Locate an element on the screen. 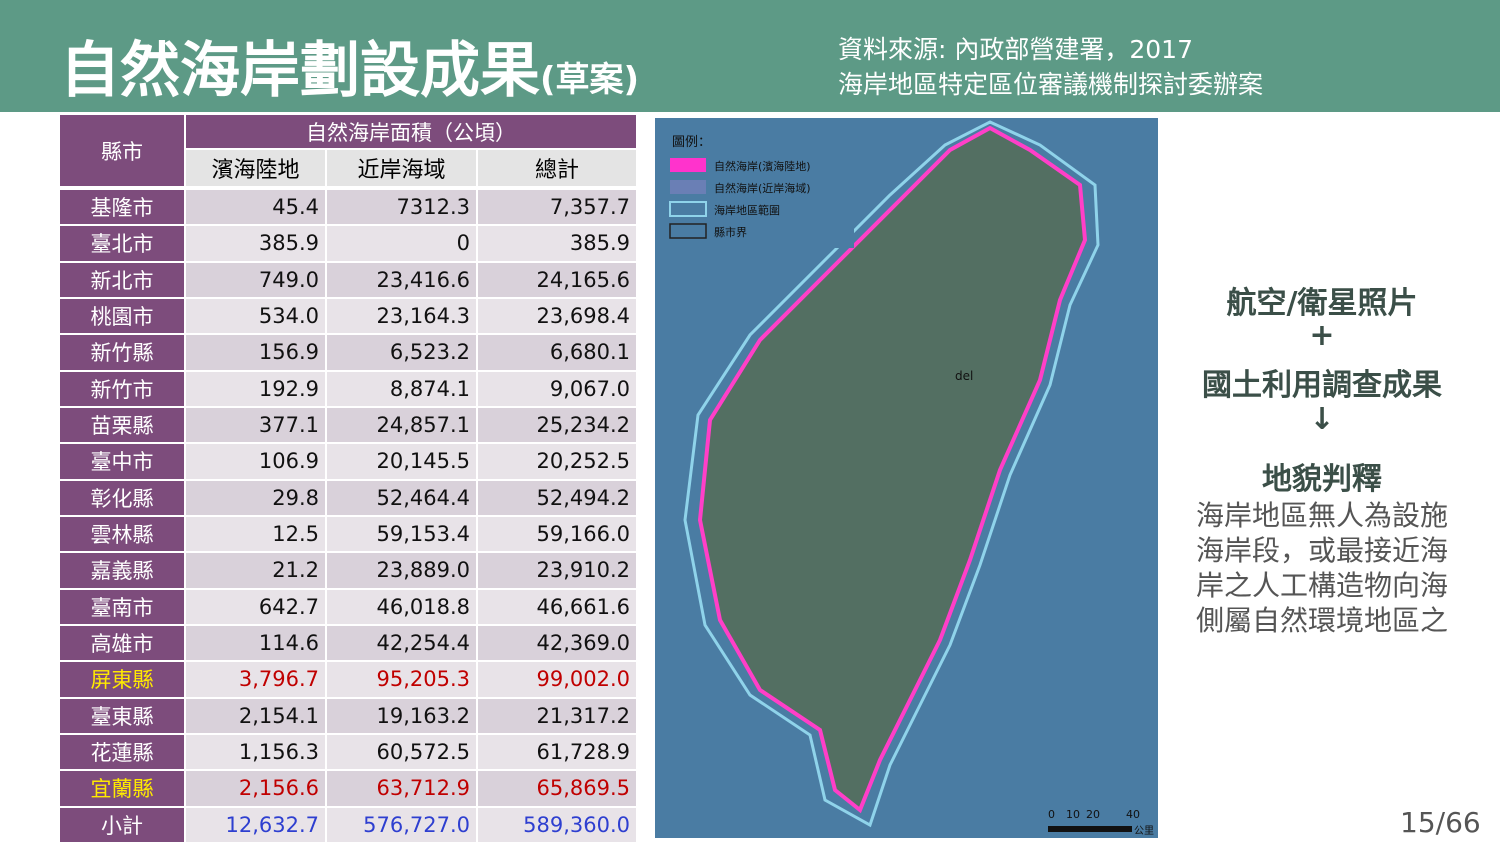 The image size is (1500, 844). value-cell: 52,464.4 is located at coordinates (401, 497).